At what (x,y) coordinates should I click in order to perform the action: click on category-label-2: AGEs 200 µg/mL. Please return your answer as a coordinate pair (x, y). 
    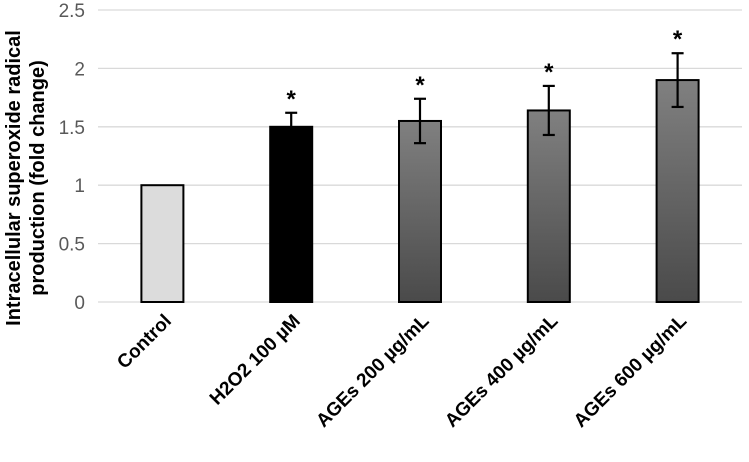
    Looking at the image, I should click on (372, 370).